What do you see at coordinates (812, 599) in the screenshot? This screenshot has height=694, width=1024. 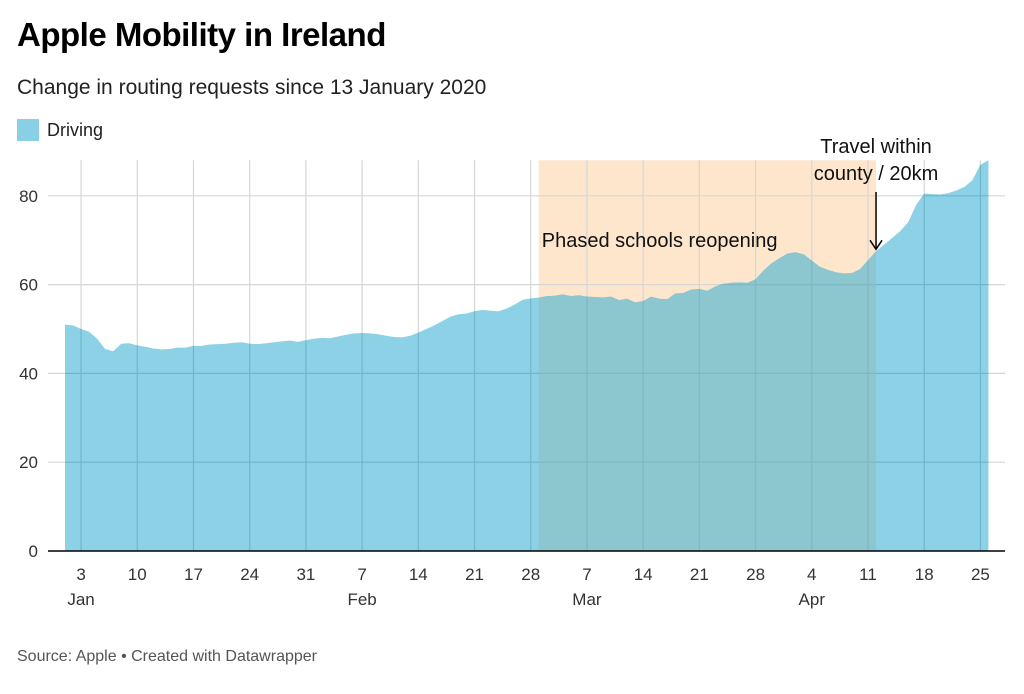 I see `x-month-label: Apr` at bounding box center [812, 599].